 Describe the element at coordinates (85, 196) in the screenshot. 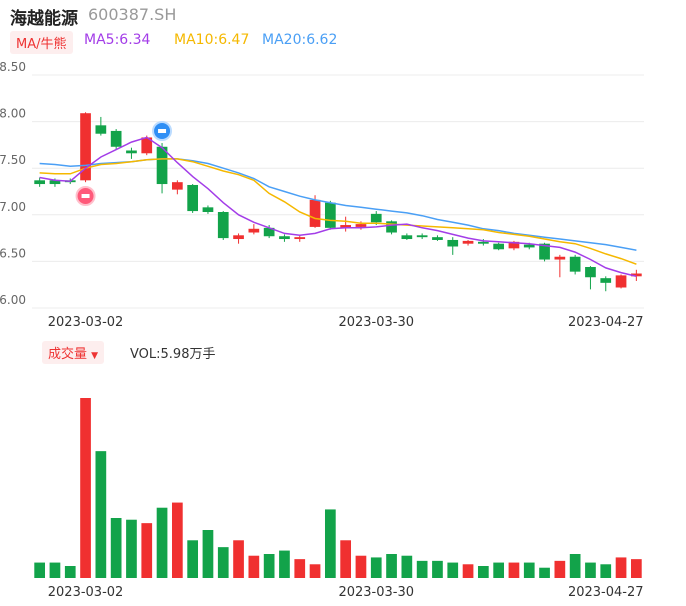

I see `buy-signal-glyph` at that location.